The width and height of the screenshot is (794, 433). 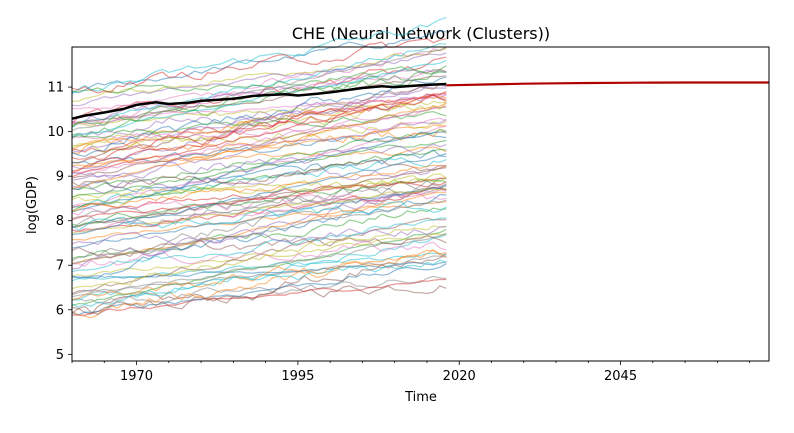 I want to click on y-tick-label: 6, so click(x=60, y=310).